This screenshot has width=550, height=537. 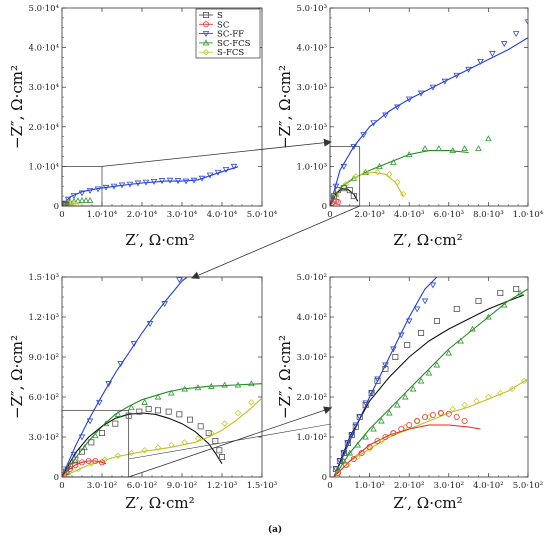 I want to click on x-tick-label: 3.0·10⁴, so click(x=182, y=215).